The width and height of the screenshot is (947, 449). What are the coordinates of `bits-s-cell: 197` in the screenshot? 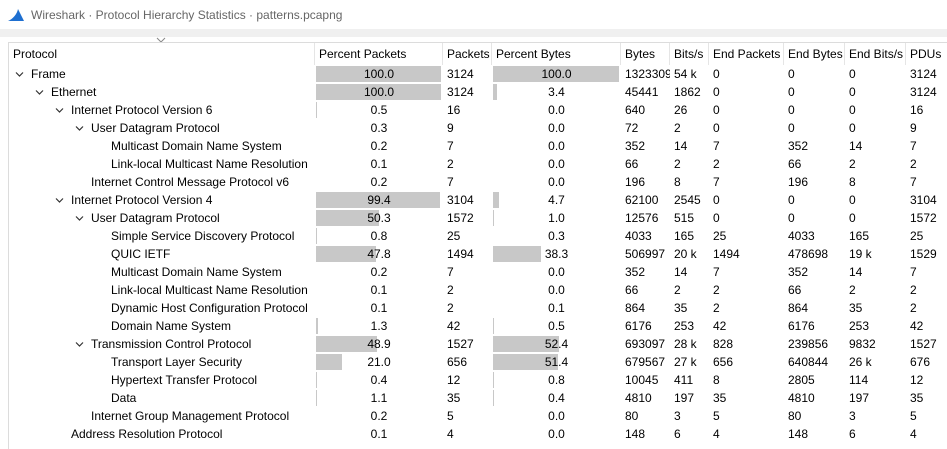 It's located at (684, 398).